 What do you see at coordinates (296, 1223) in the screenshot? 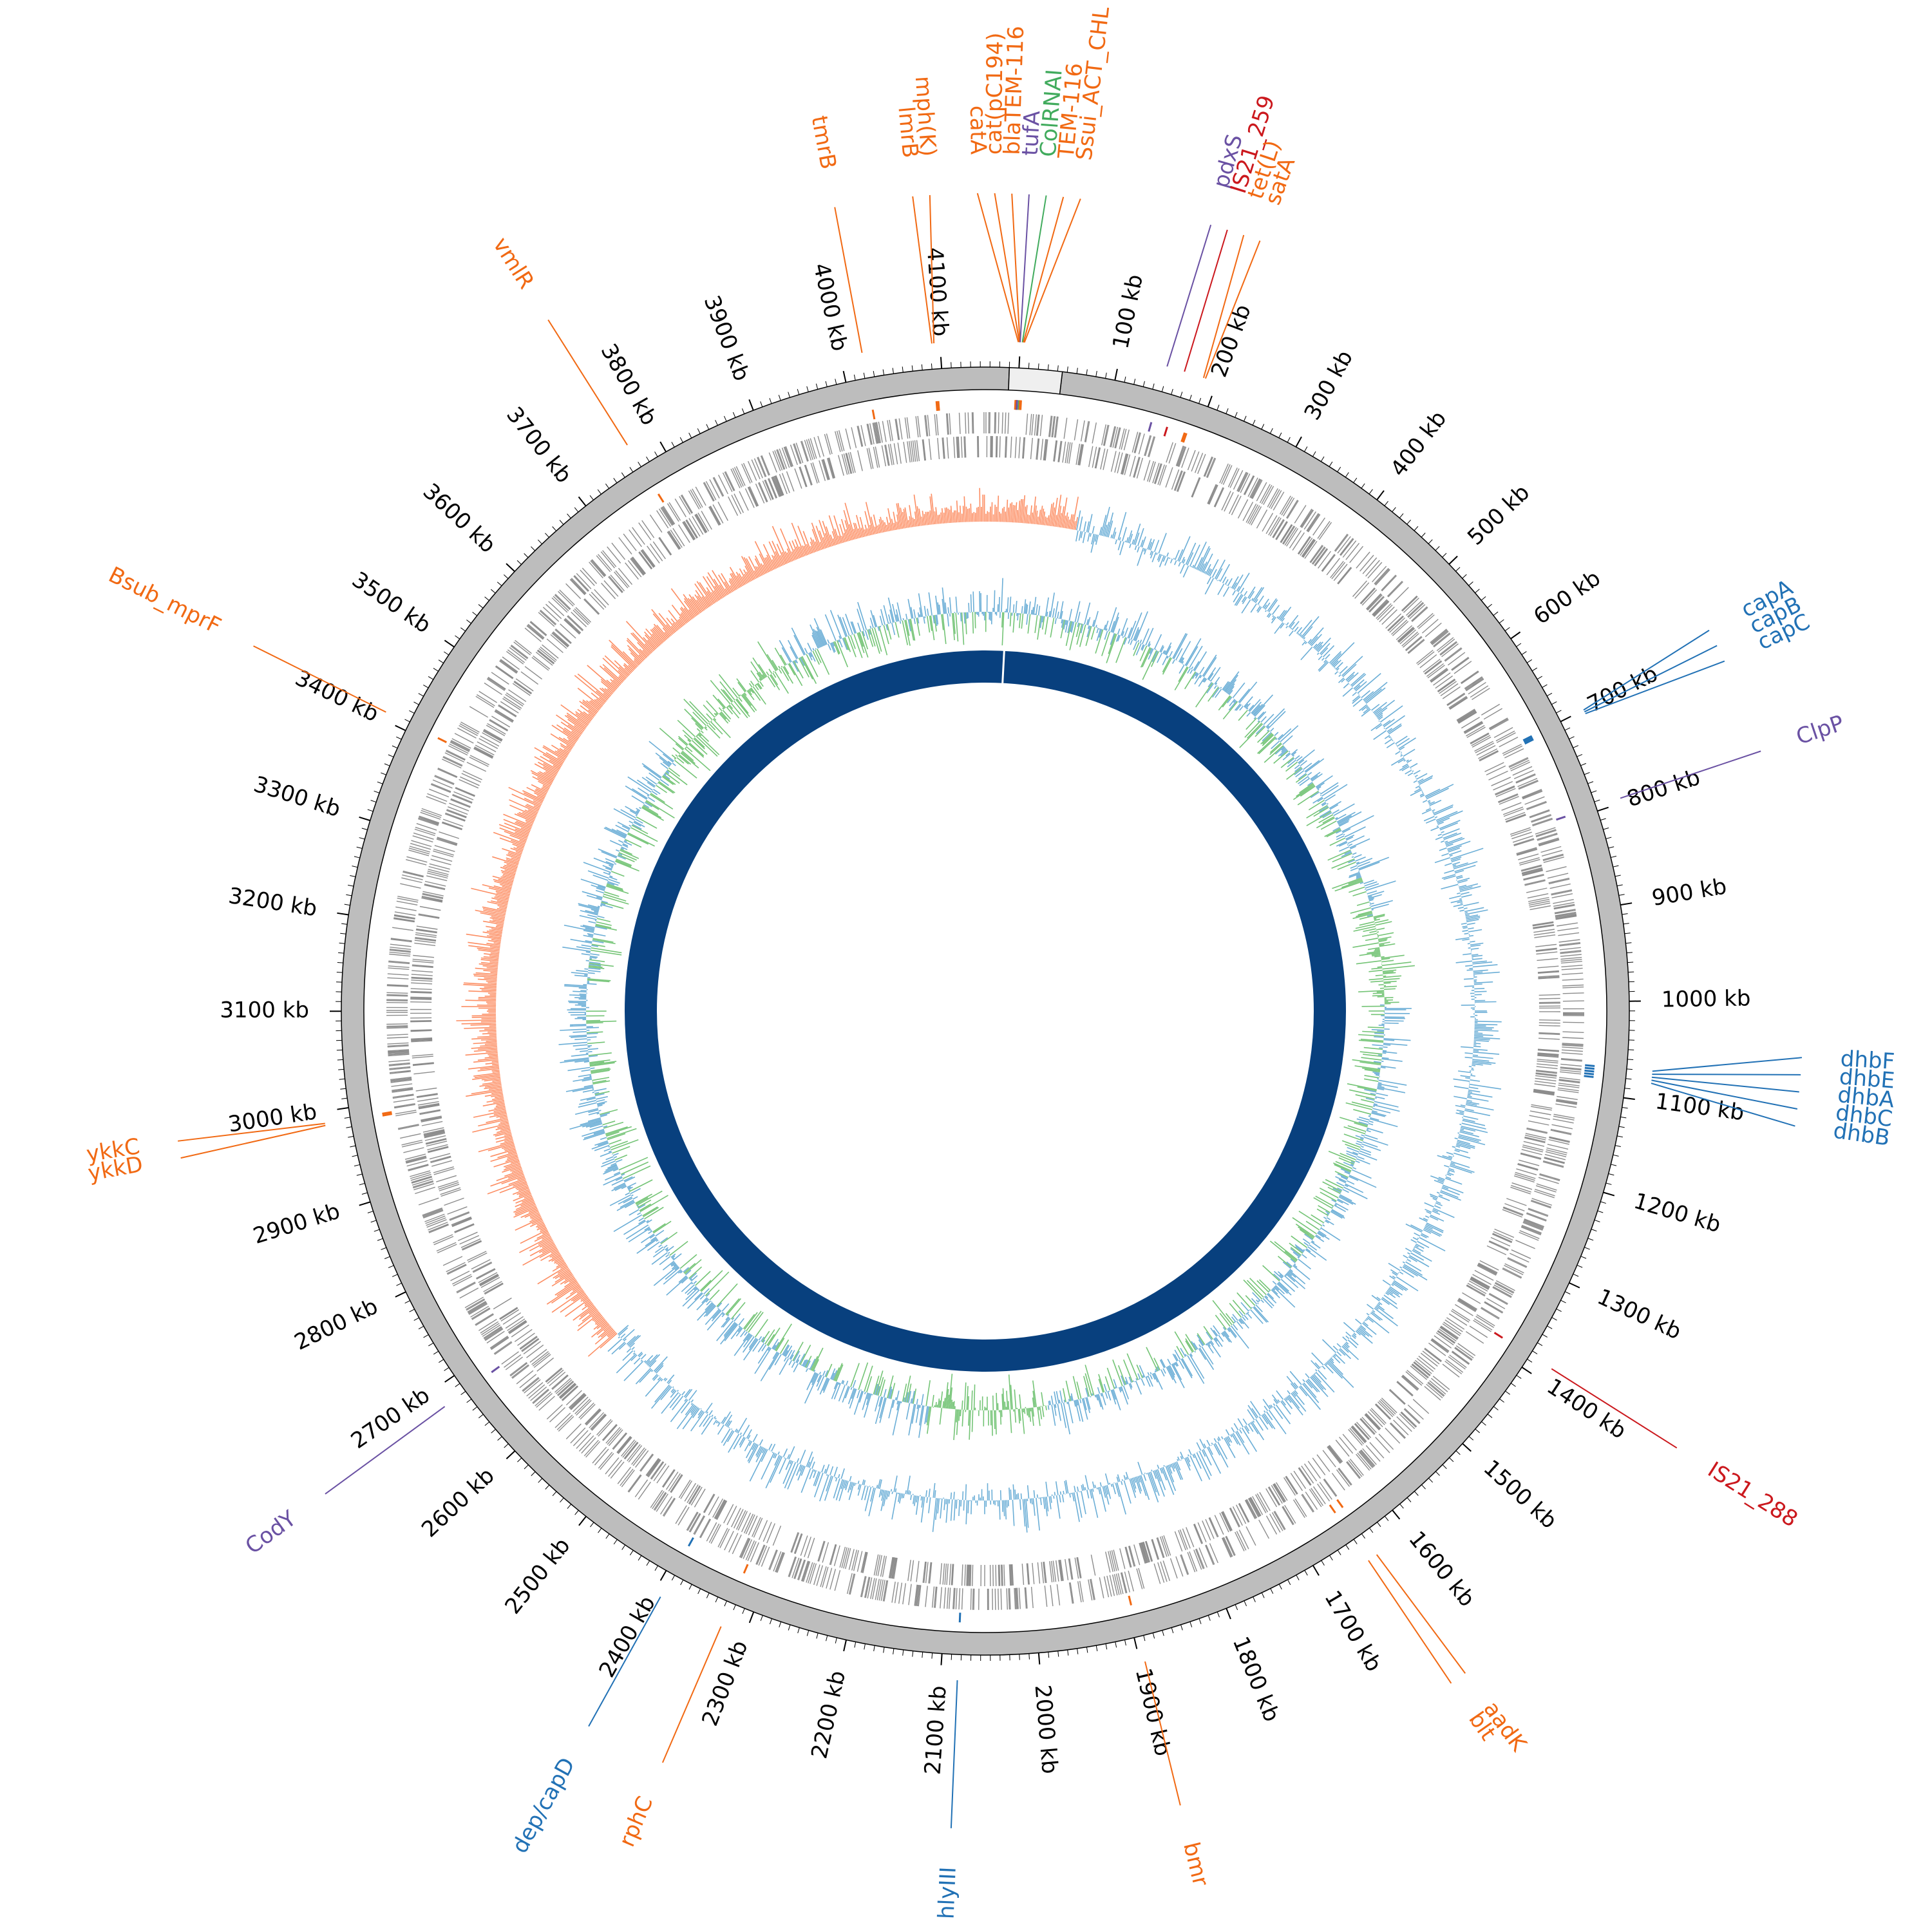
I see `tick-label: 2900 kb` at bounding box center [296, 1223].